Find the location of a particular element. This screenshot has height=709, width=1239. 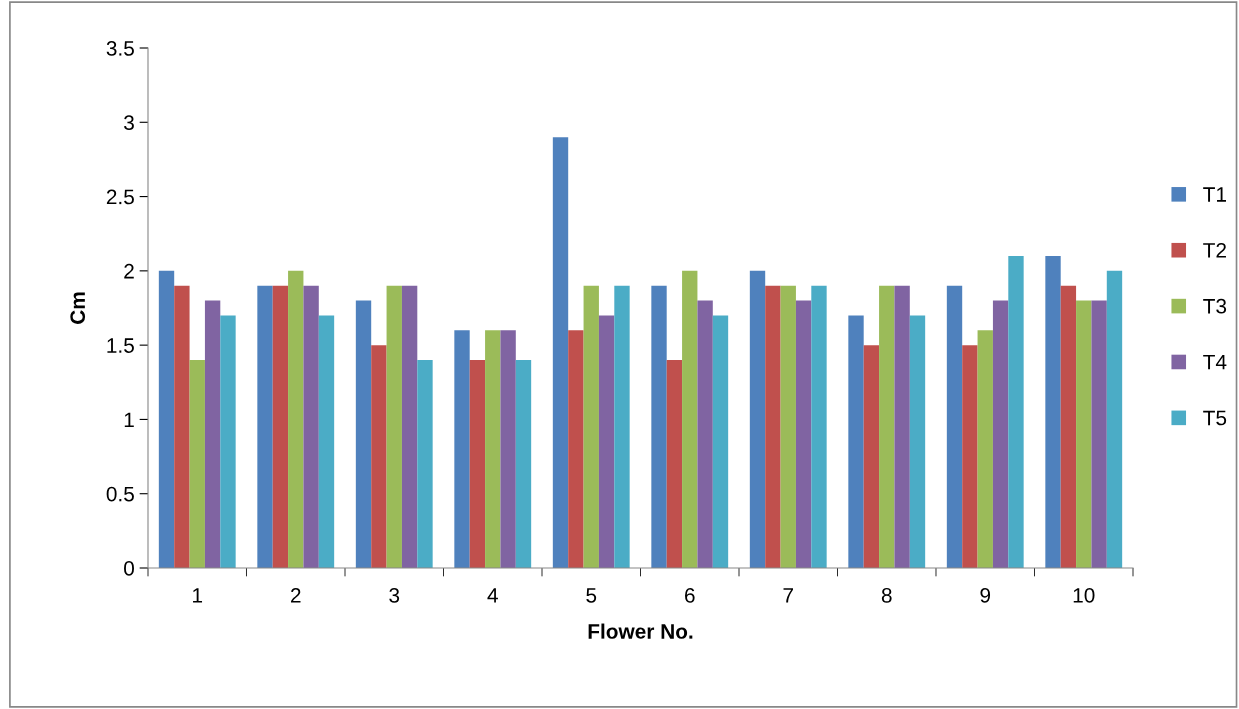

x-tick-label: 9 is located at coordinates (985, 595).